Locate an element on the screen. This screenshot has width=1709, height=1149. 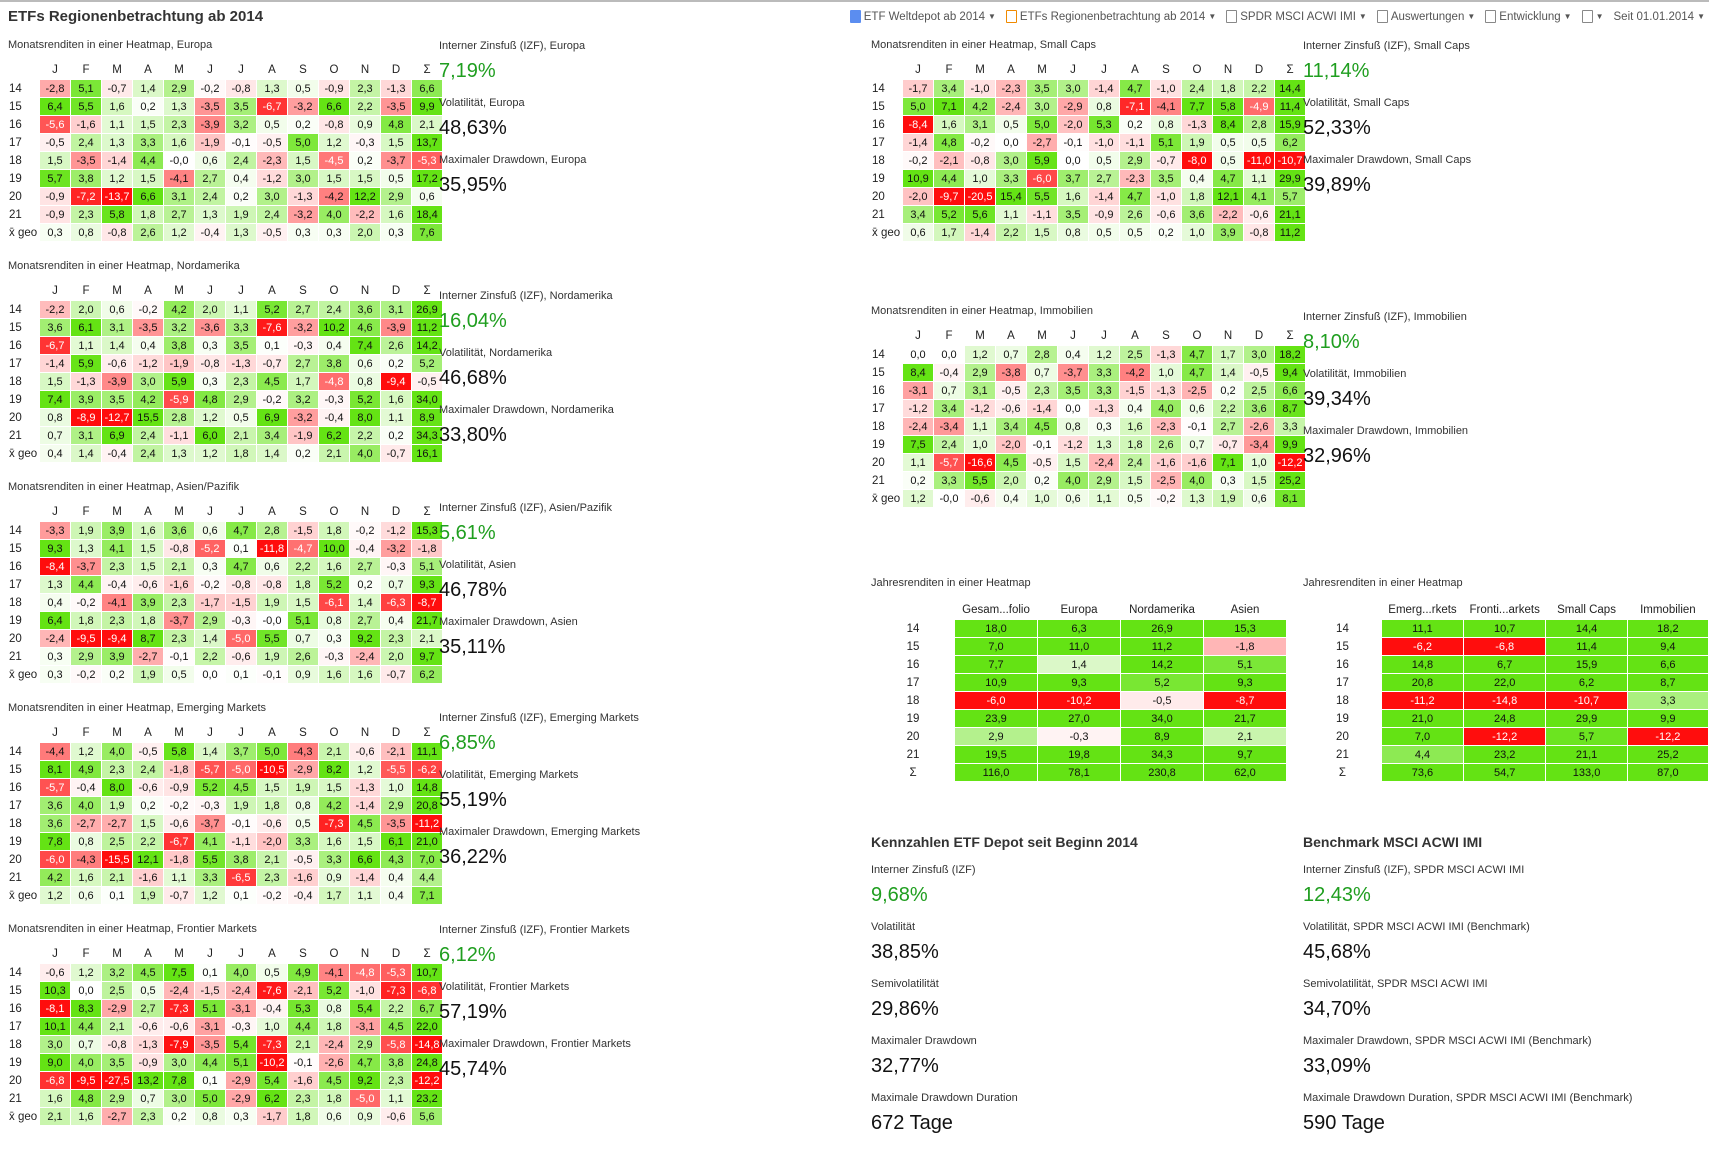
heatmap-cell: 0,3 is located at coordinates (210, 381).